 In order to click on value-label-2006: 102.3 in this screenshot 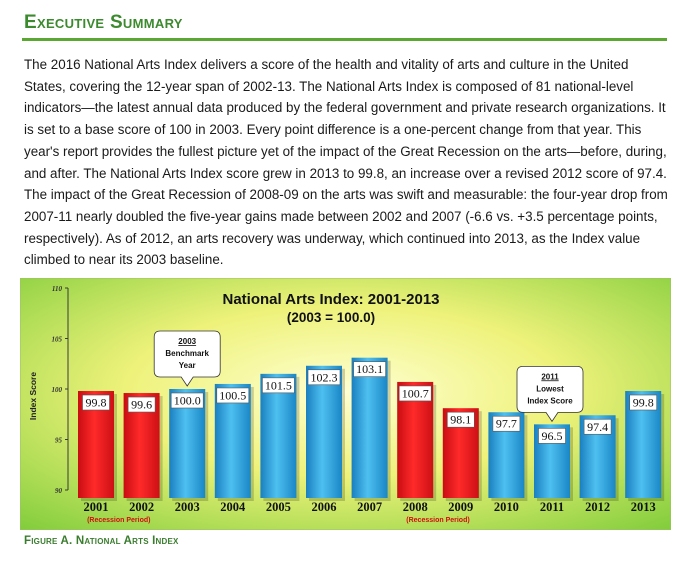, I will do `click(324, 377)`.